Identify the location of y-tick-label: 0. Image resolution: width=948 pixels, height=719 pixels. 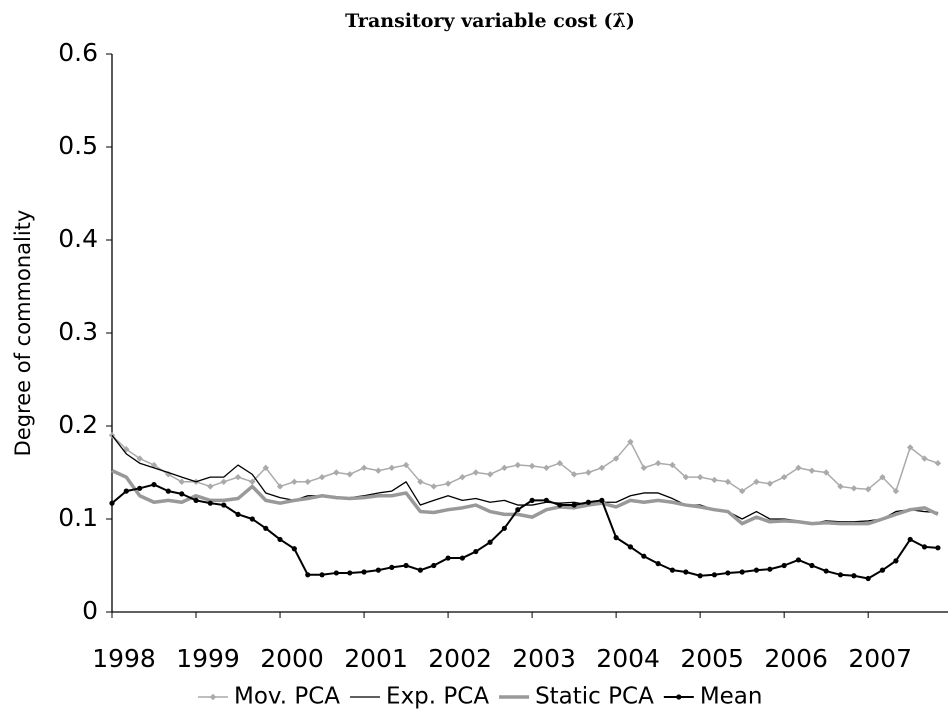
(90, 610).